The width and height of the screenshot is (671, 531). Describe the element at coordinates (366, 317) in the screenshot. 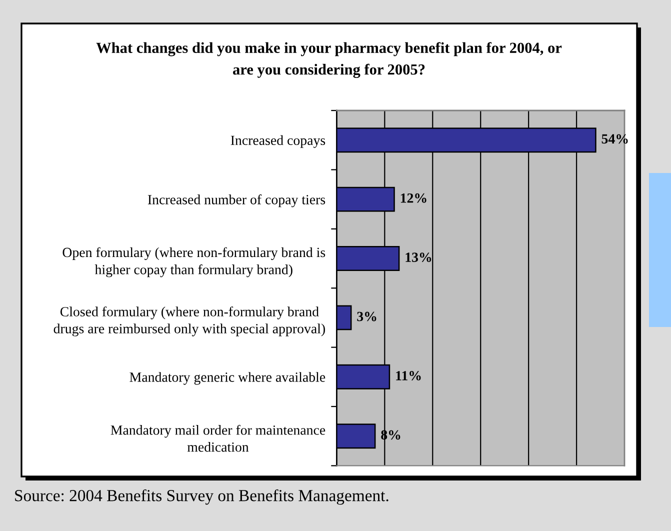

I see `data-label: 3%` at that location.